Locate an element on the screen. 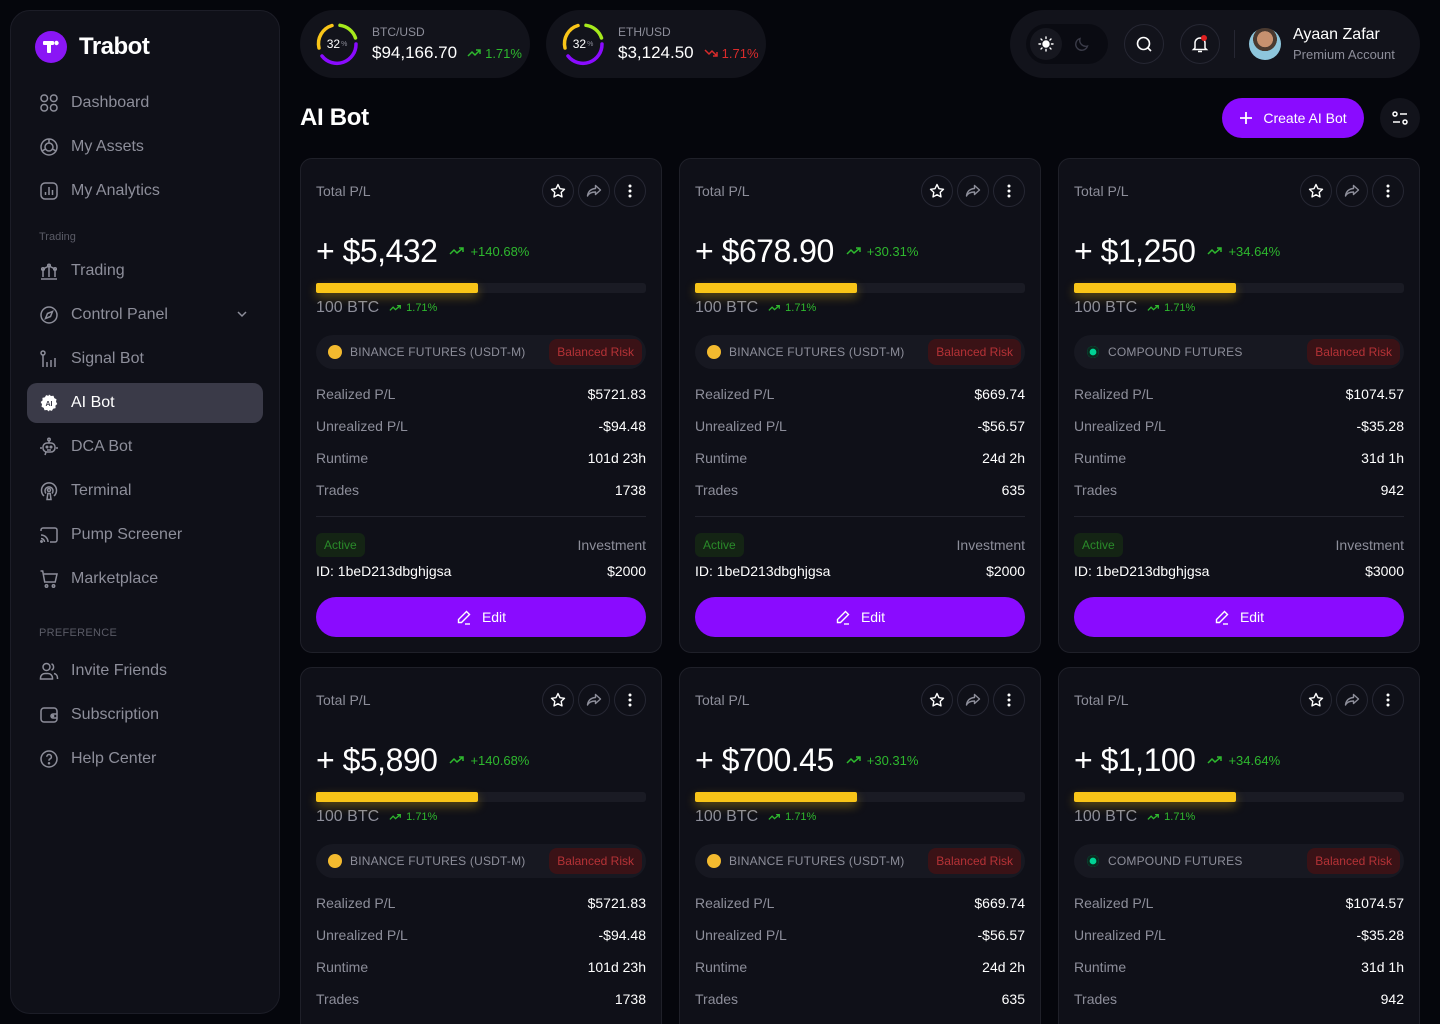 This screenshot has height=1024, width=1440. sidebar-item-dashboard: Dashboard is located at coordinates (145, 103).